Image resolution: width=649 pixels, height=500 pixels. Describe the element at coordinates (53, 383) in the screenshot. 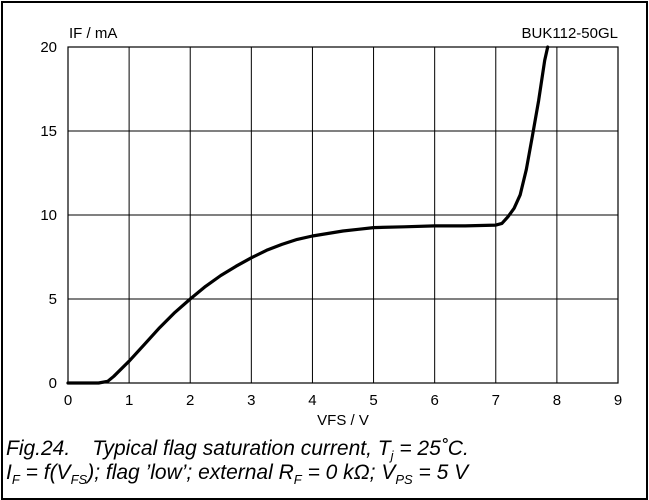

I see `y-tick-label-0: 0` at that location.